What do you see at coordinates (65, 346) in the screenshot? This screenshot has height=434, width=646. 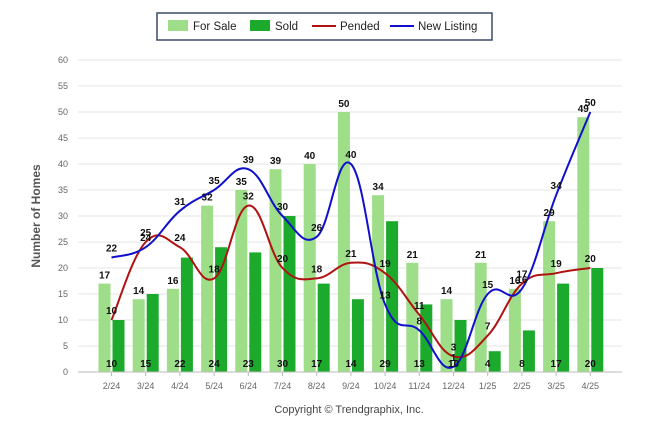 I see `y-tick-label: 5` at bounding box center [65, 346].